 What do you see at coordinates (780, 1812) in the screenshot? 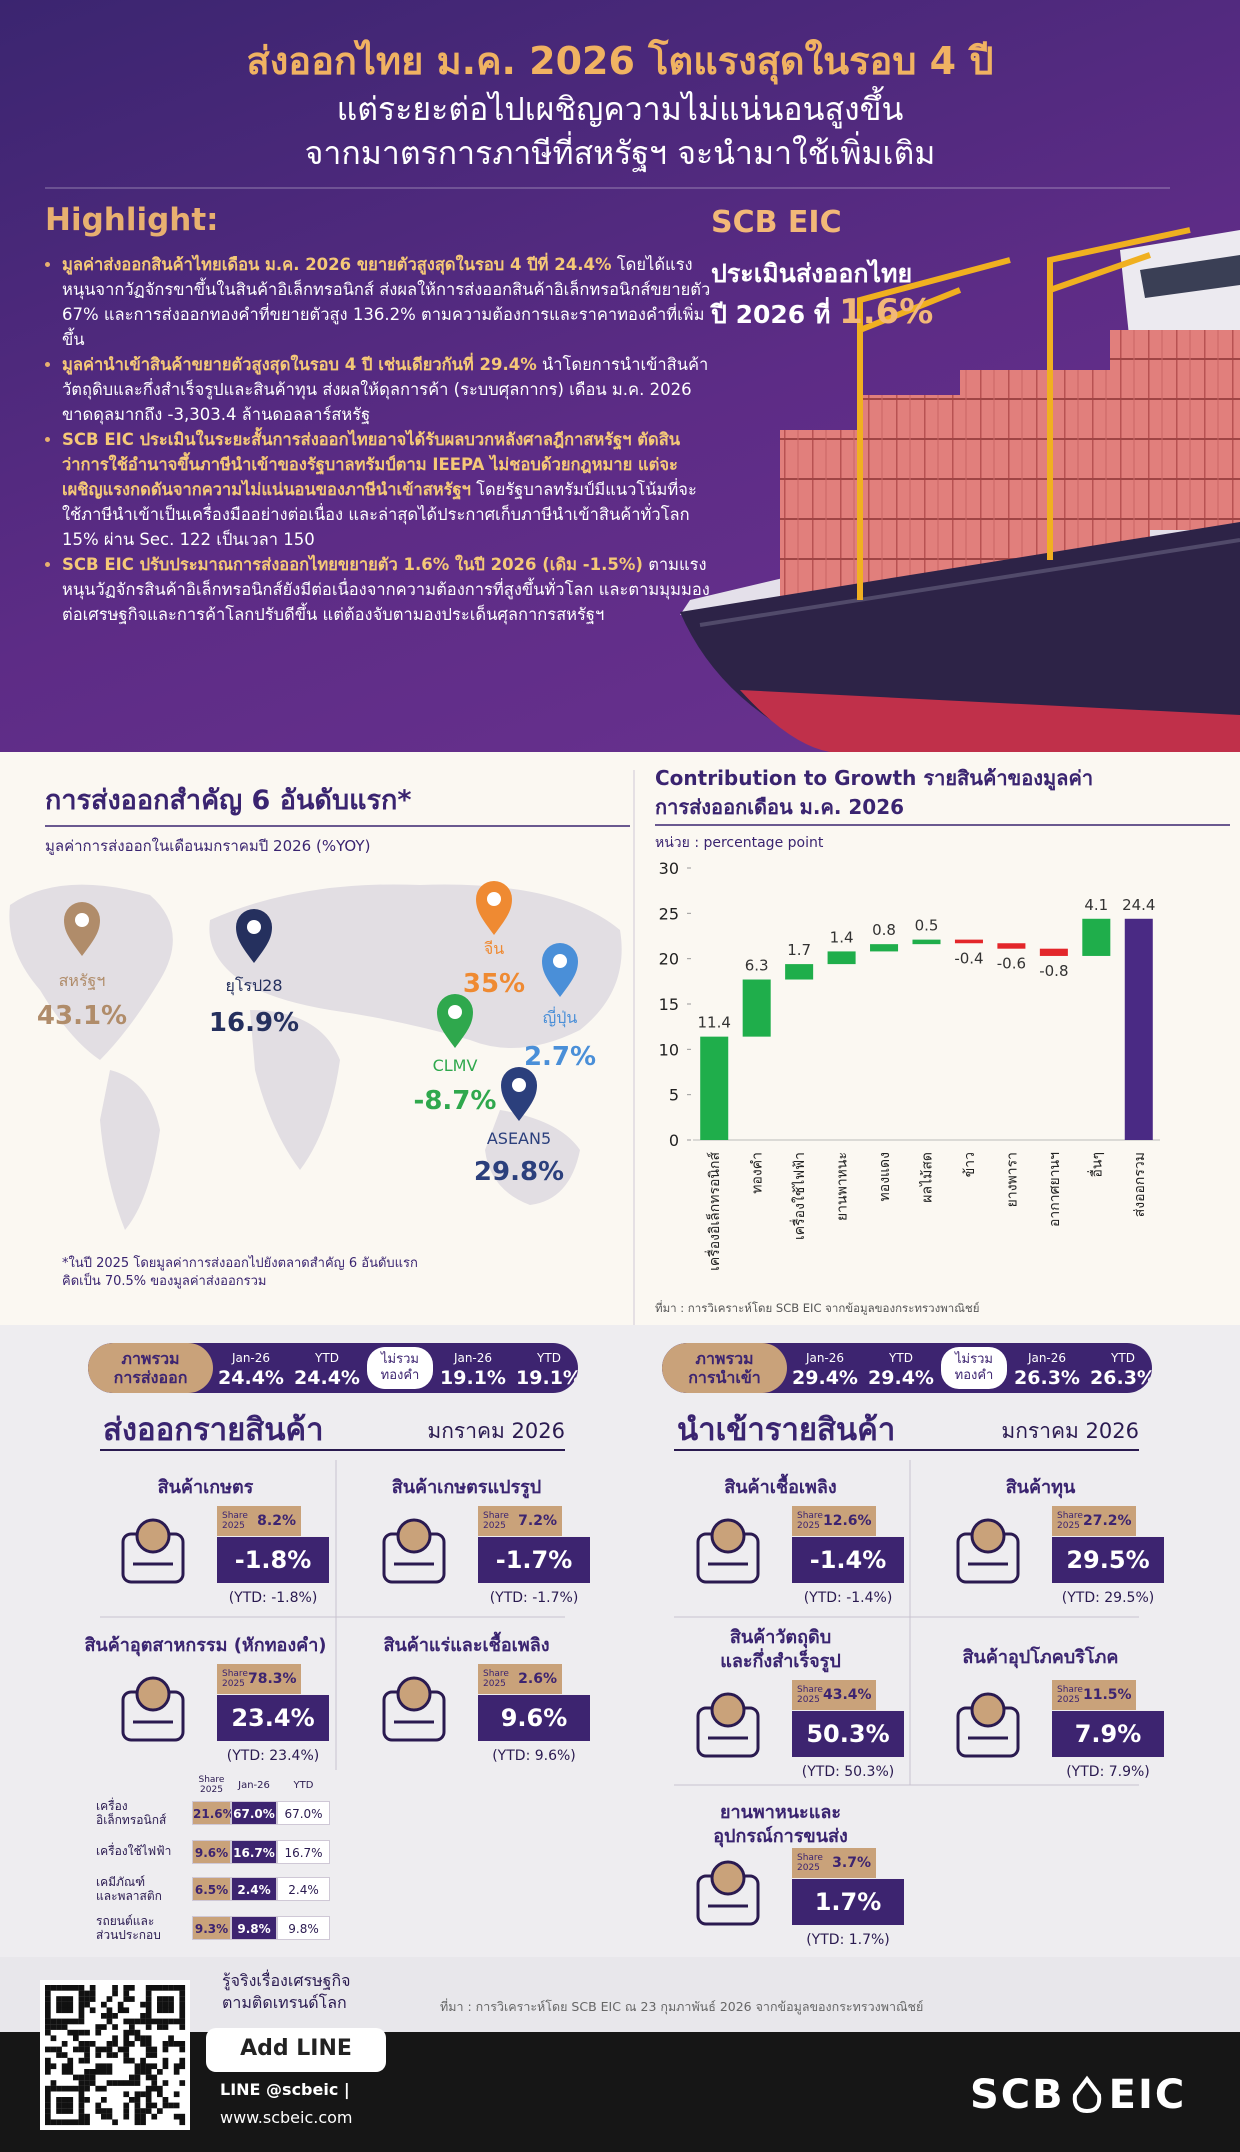
I see `category-title: ยานพาหนะและ` at bounding box center [780, 1812].